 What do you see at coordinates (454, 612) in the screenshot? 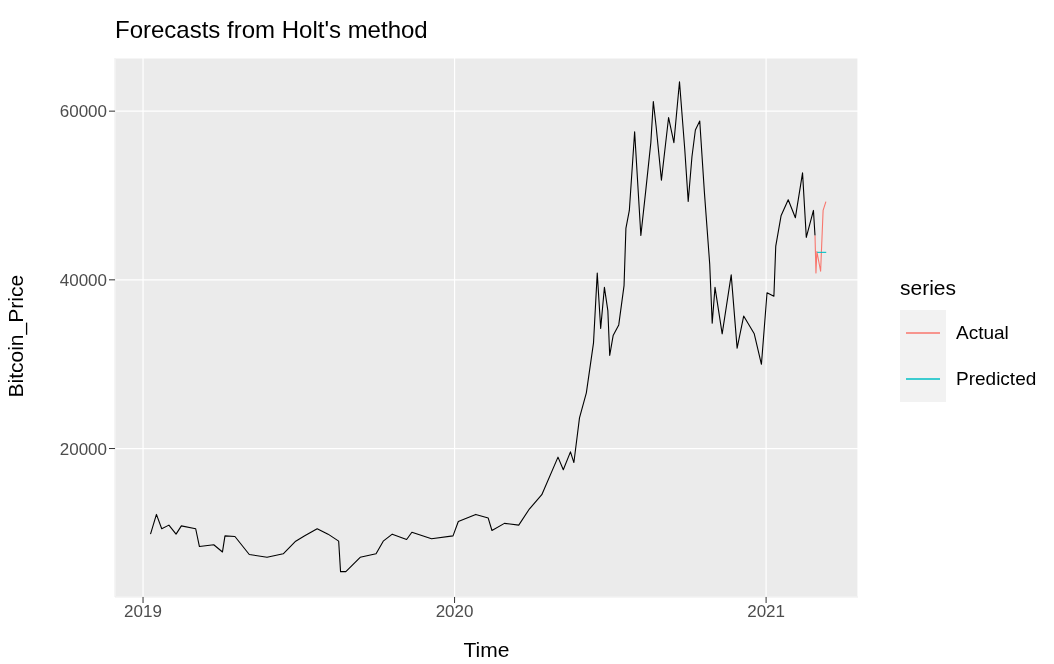
I see `x-tick-label: 2020` at bounding box center [454, 612].